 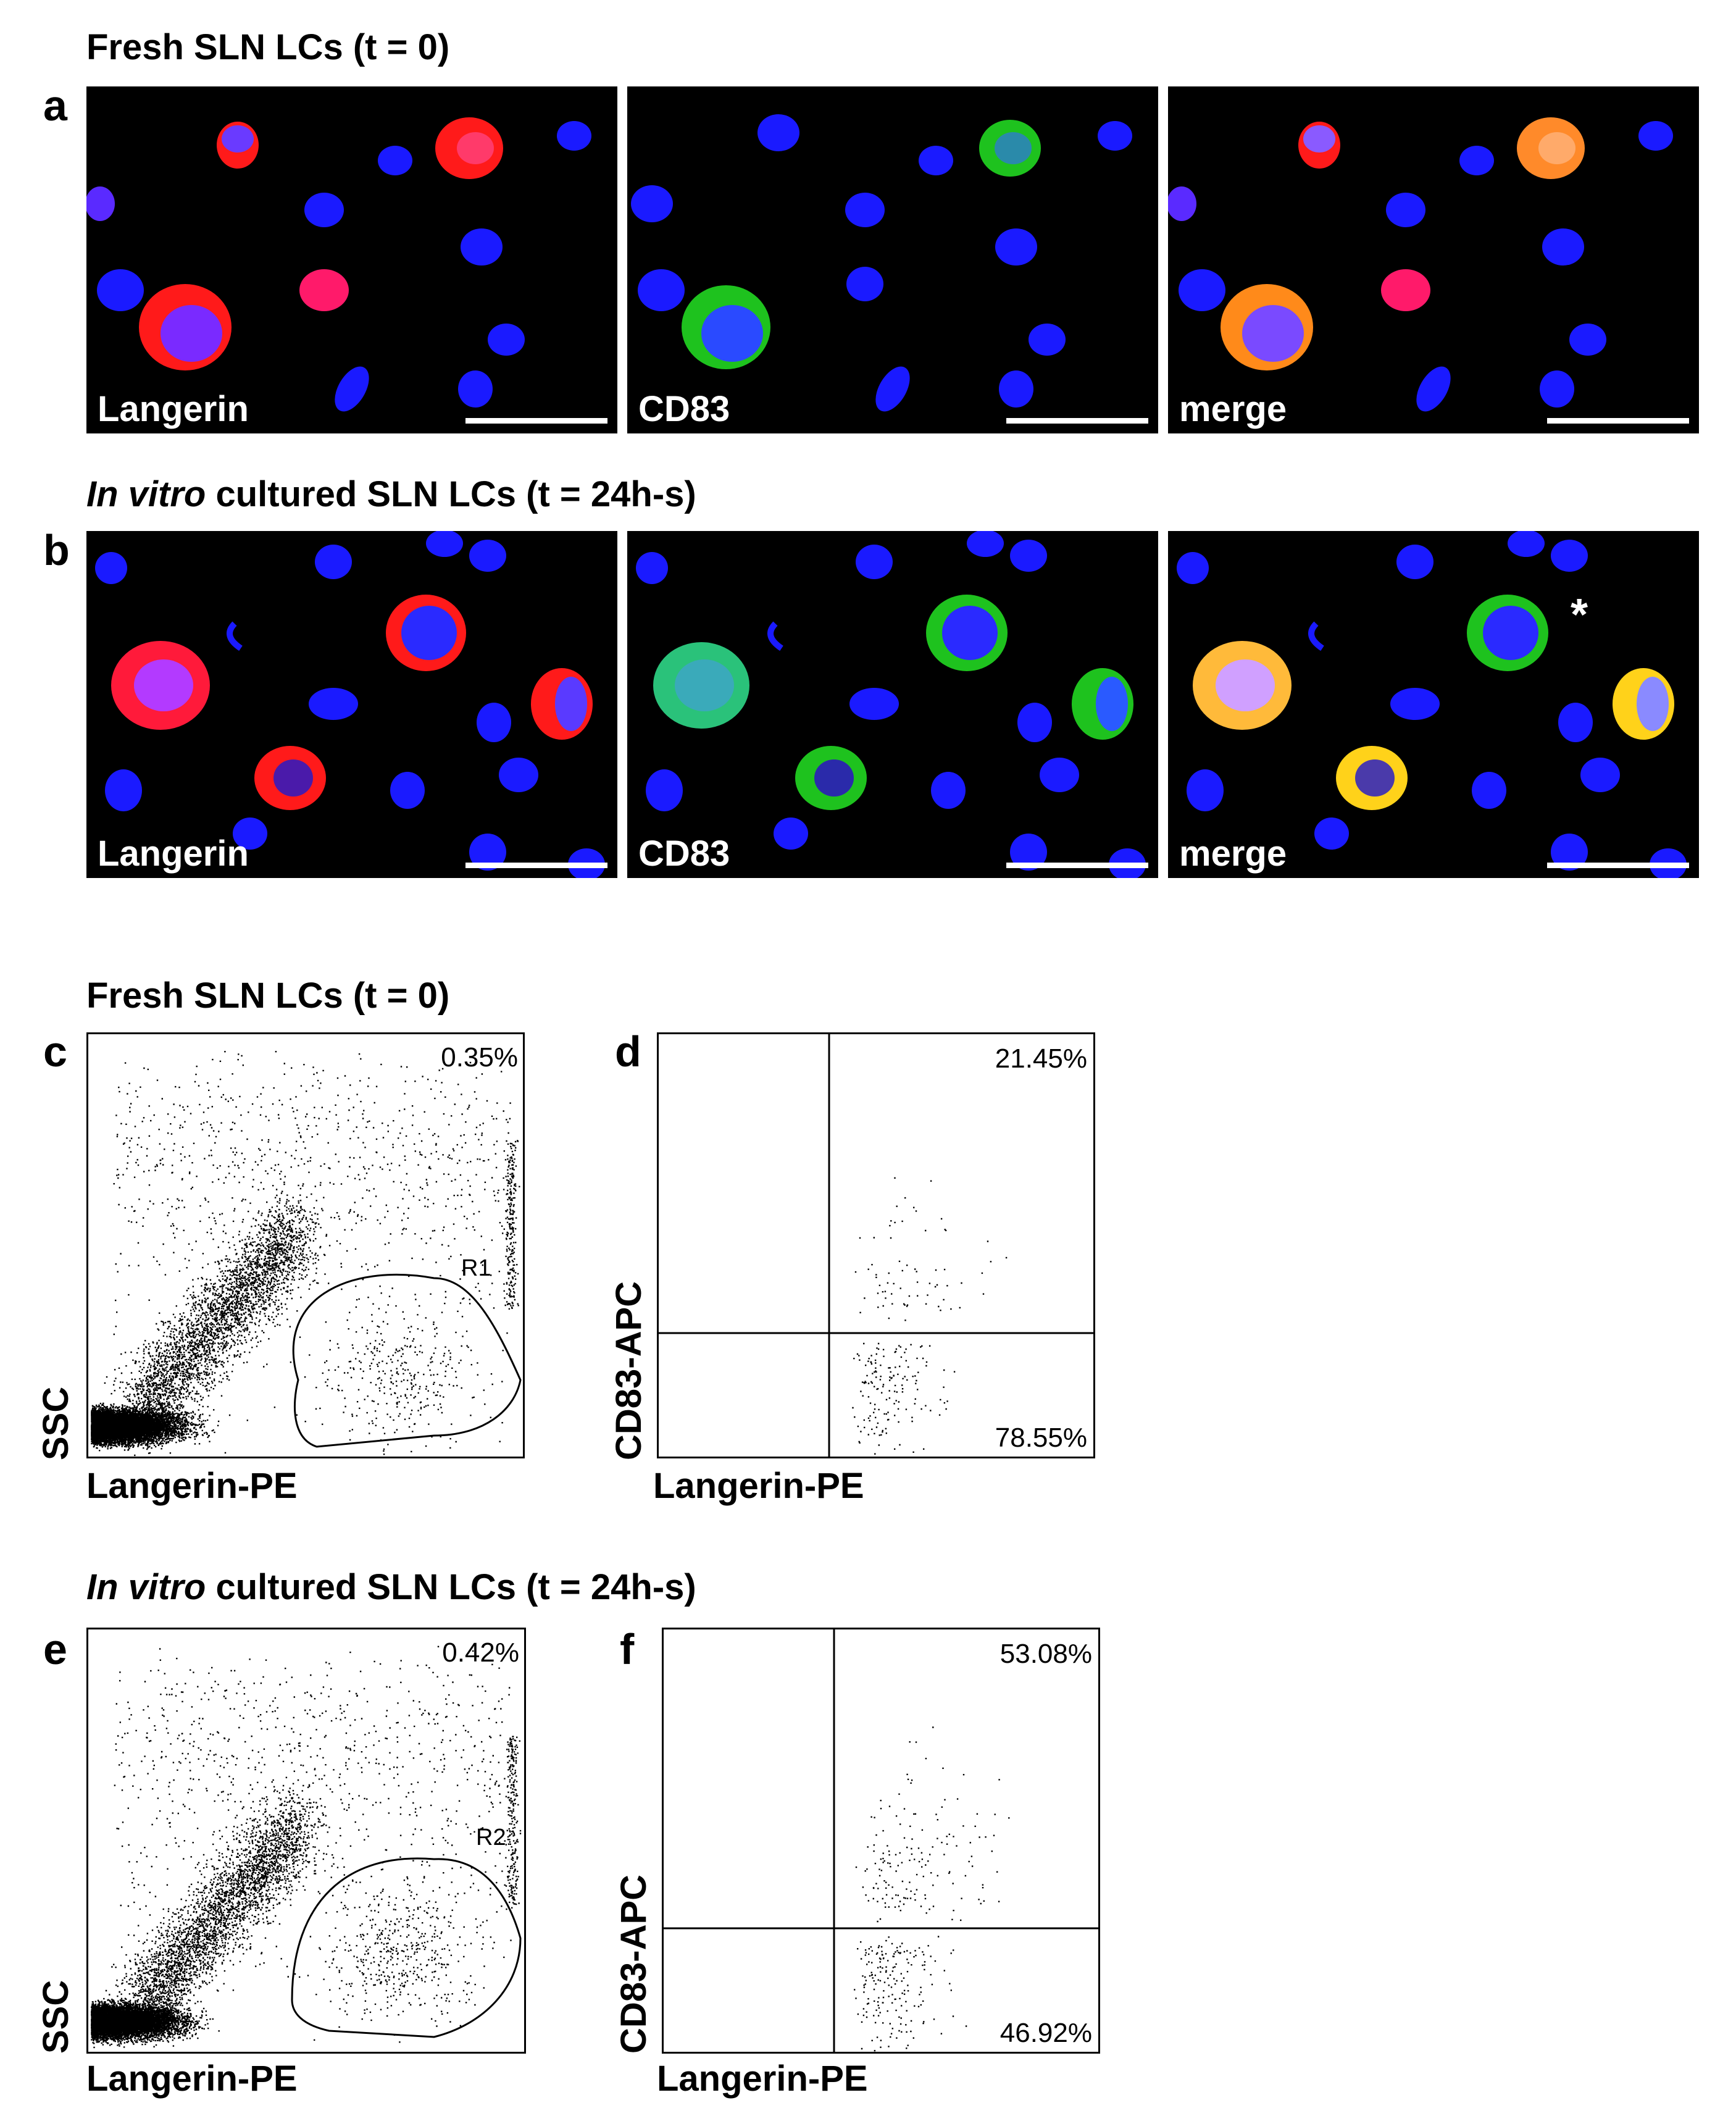 What do you see at coordinates (629, 1370) in the screenshot?
I see `y-axis-label-d: CD83-APC` at bounding box center [629, 1370].